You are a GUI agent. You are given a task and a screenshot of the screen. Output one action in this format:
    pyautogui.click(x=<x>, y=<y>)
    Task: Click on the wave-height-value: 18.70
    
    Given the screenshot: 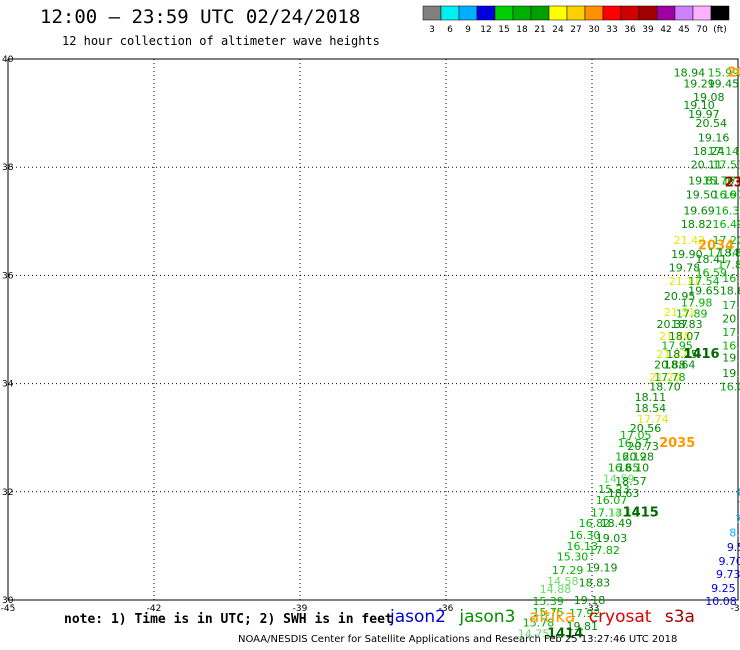 What is the action you would take?
    pyautogui.click(x=665, y=386)
    